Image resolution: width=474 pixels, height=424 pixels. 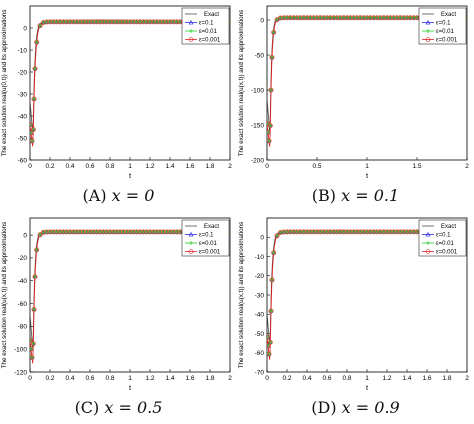 I want to click on caption-c: (C) x = 0.5, so click(x=118, y=407).